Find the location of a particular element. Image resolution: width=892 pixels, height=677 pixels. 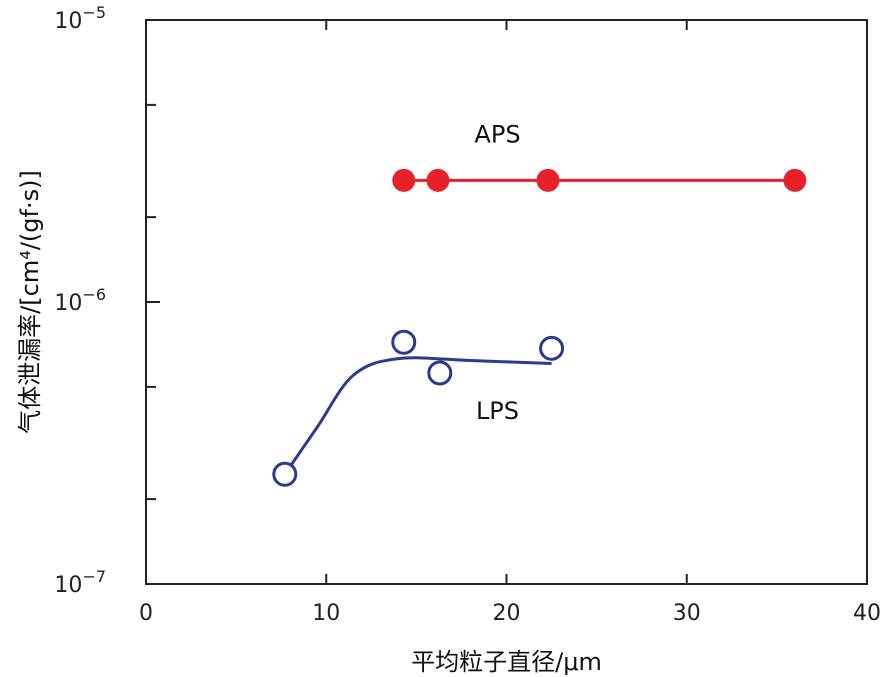

x-tick-label: 40 is located at coordinates (867, 613).